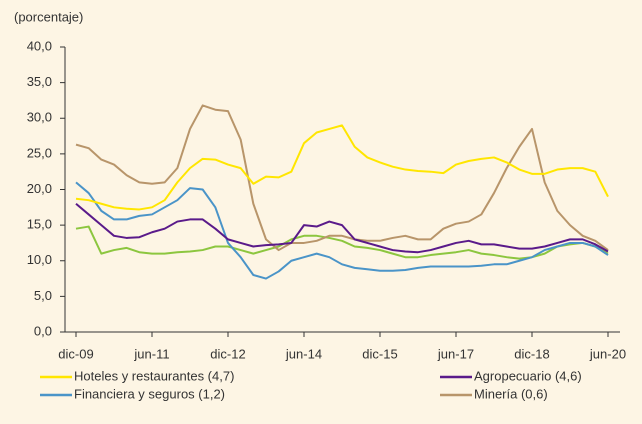 The width and height of the screenshot is (642, 424). I want to click on legend-label: Minería (0,6), so click(511, 393).